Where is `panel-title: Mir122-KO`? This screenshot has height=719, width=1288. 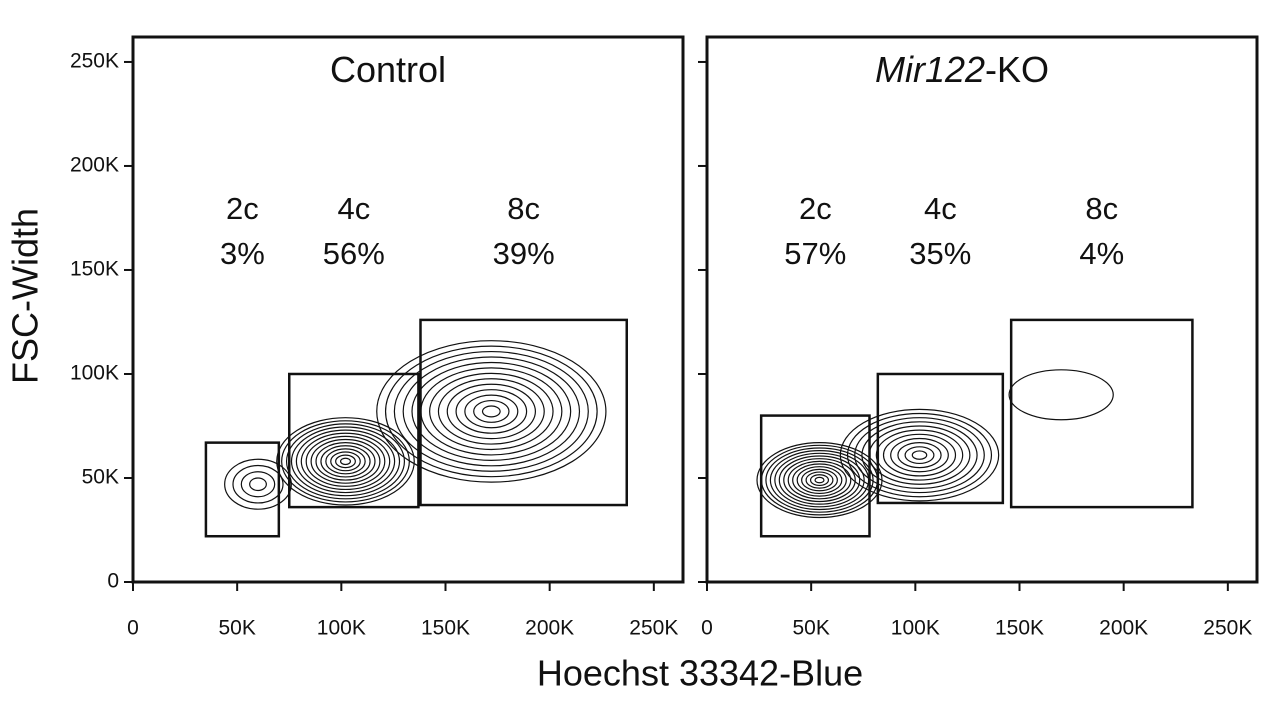 panel-title: Mir122-KO is located at coordinates (962, 69).